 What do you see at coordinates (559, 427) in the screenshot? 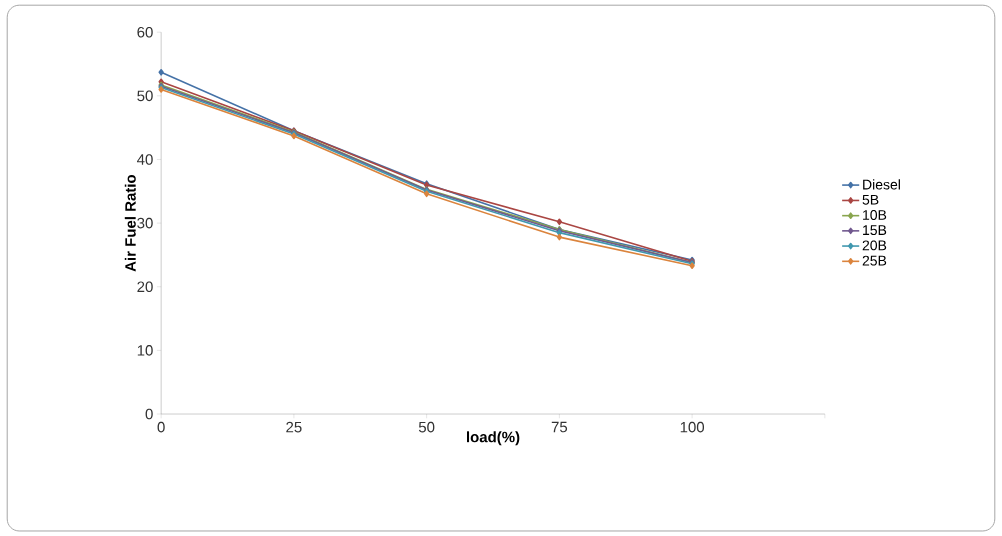
I see `x-tick-label: 75` at bounding box center [559, 427].